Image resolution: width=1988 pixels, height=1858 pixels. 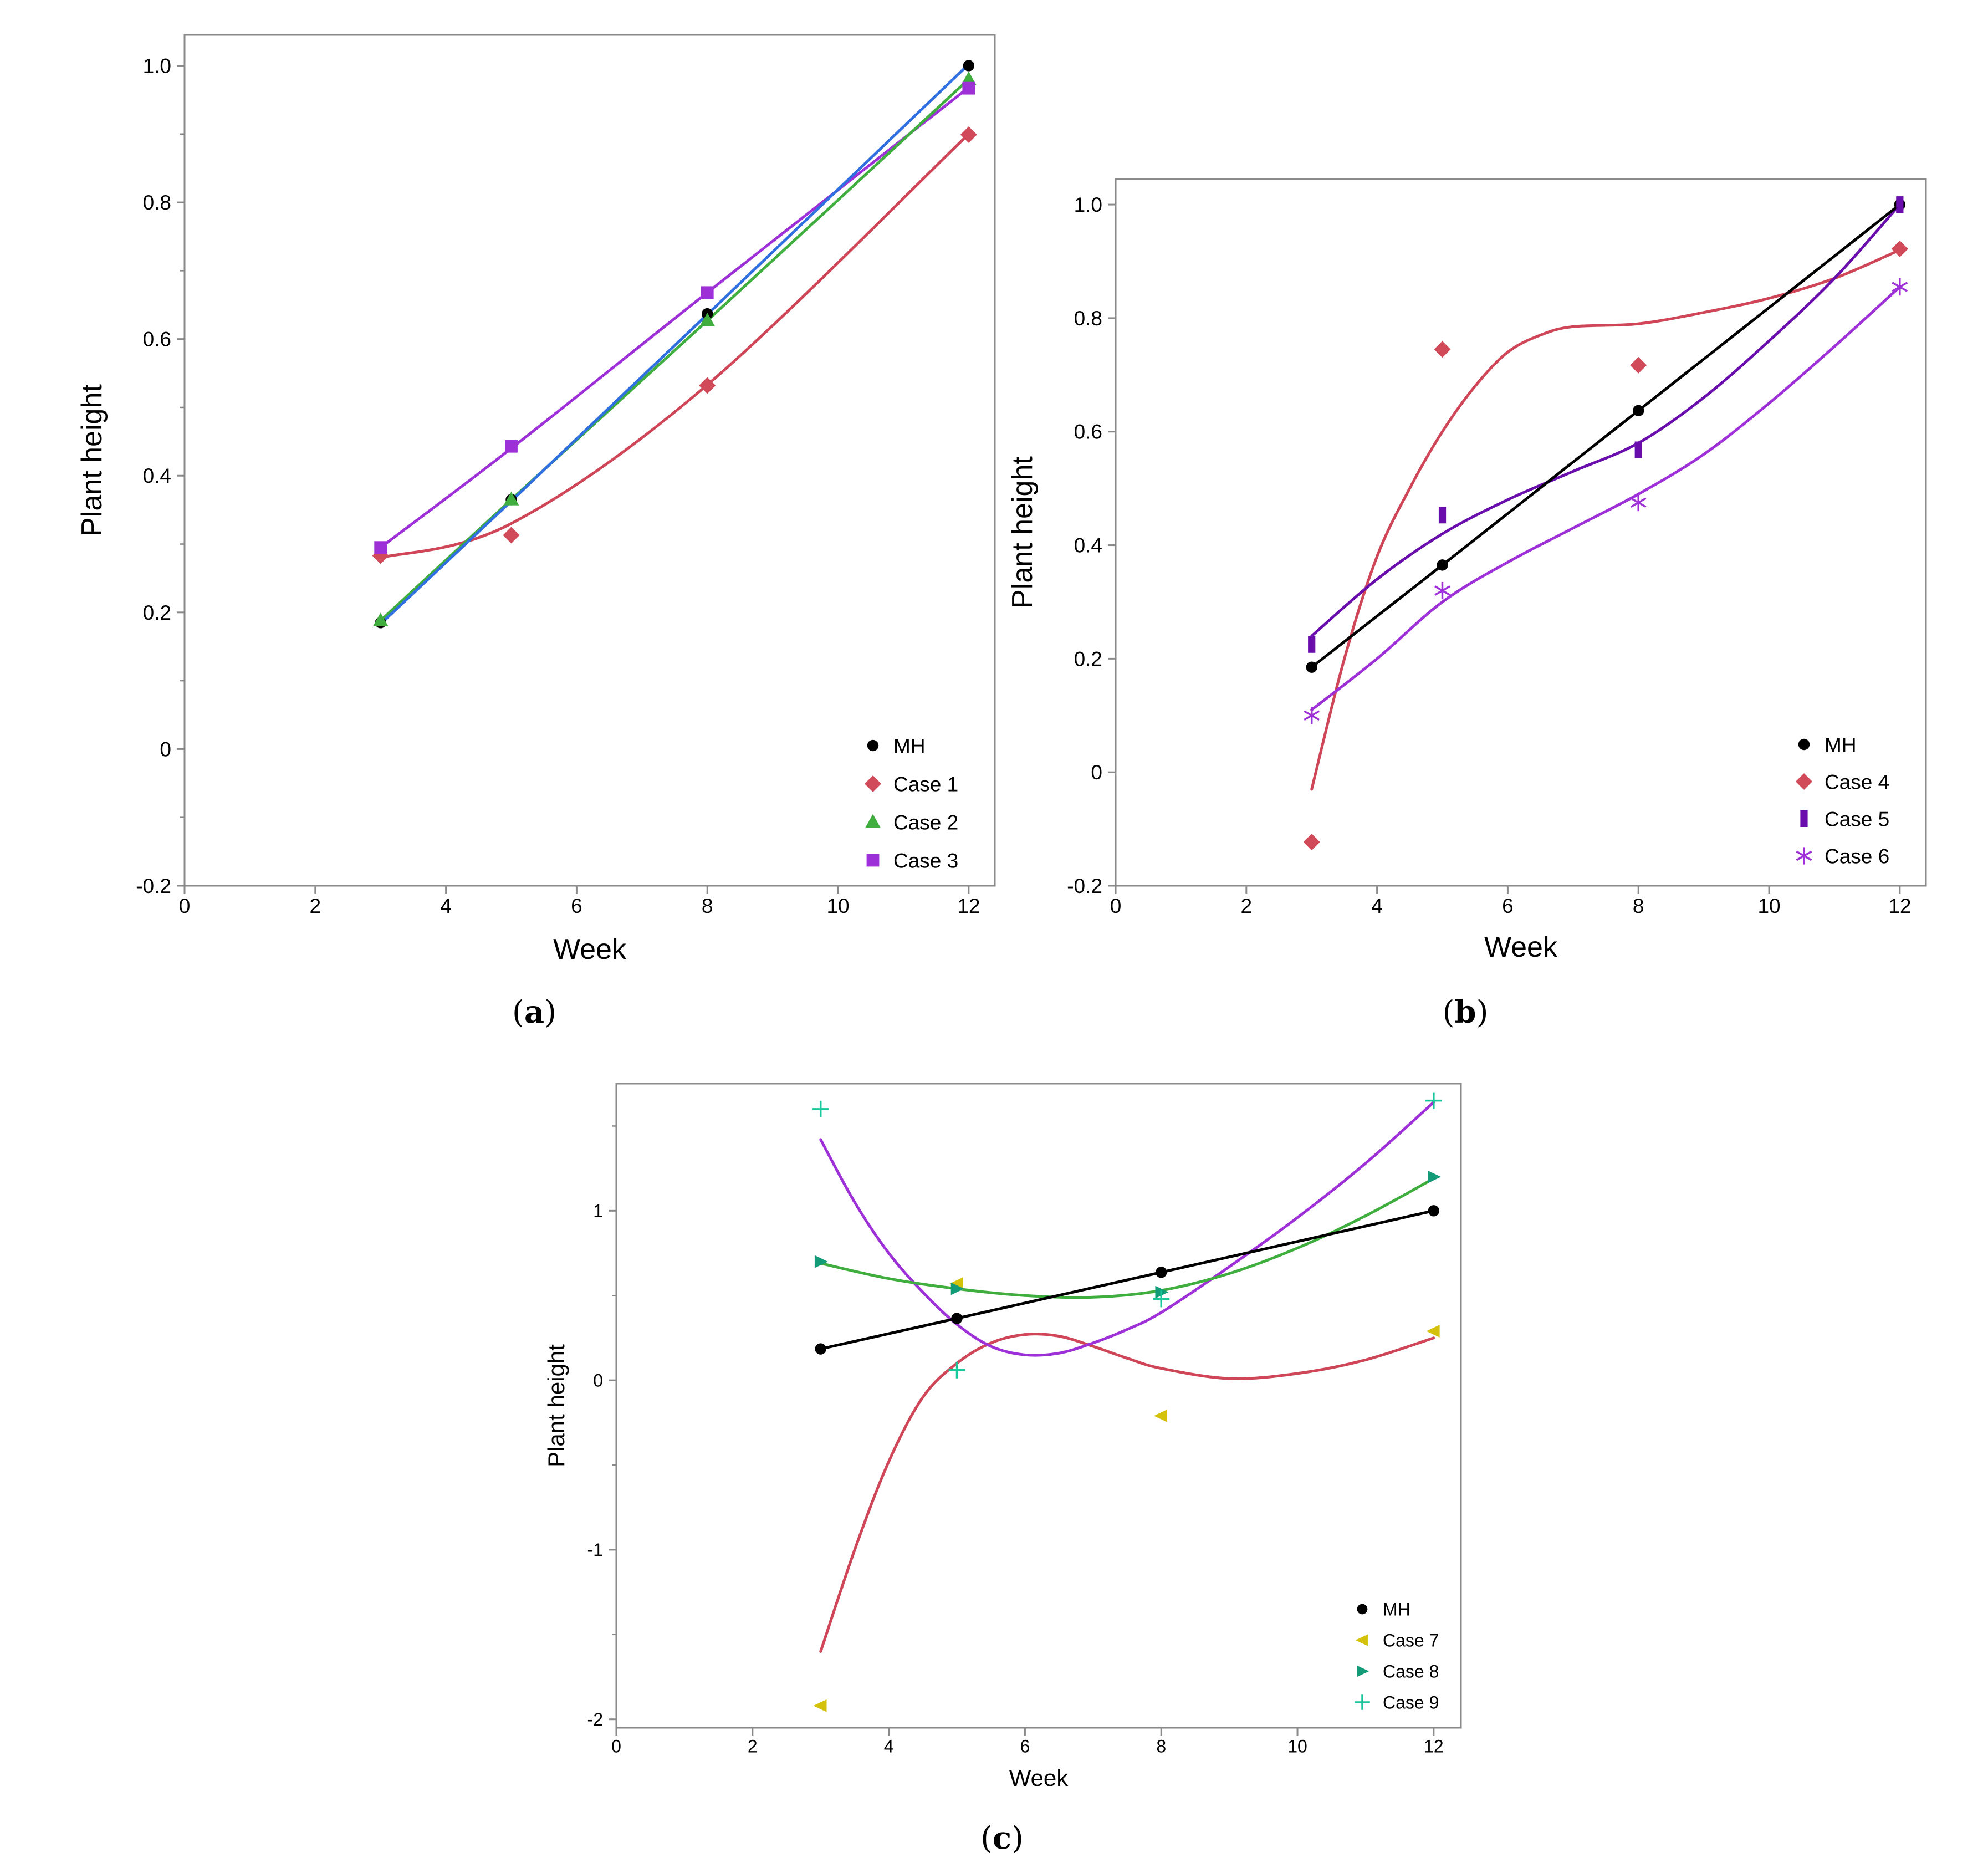 What do you see at coordinates (1411, 1703) in the screenshot?
I see `legend-label: Case 9` at bounding box center [1411, 1703].